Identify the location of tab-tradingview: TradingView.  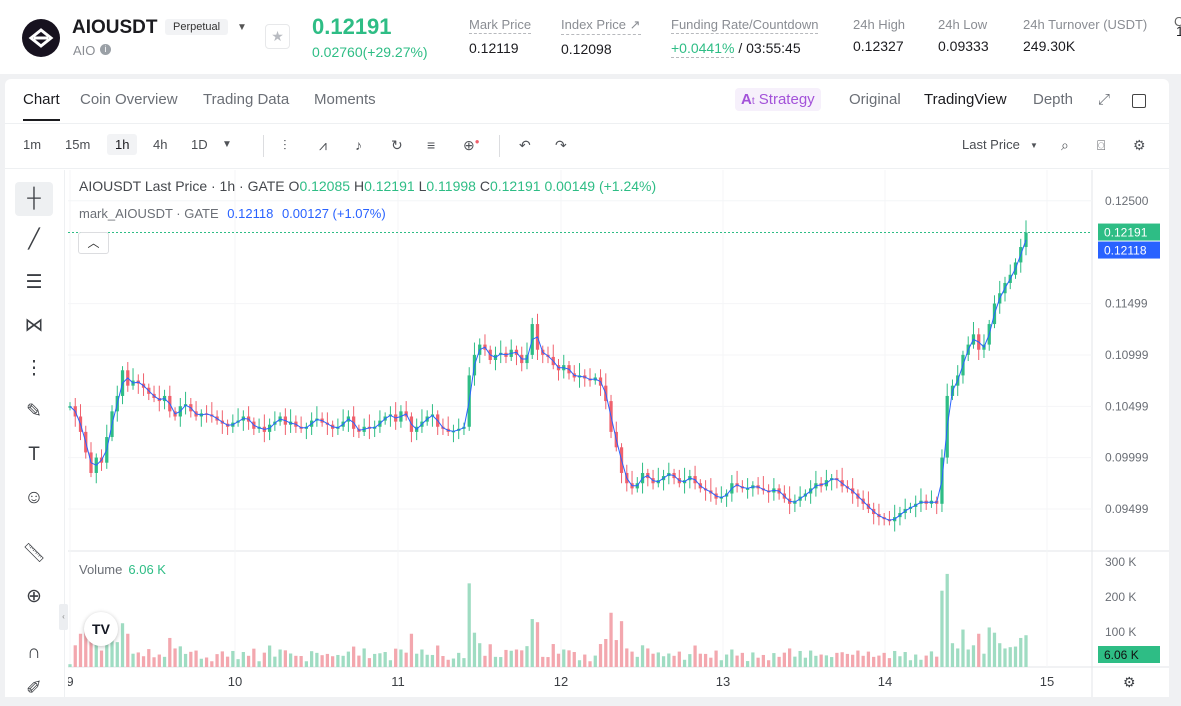
(965, 99).